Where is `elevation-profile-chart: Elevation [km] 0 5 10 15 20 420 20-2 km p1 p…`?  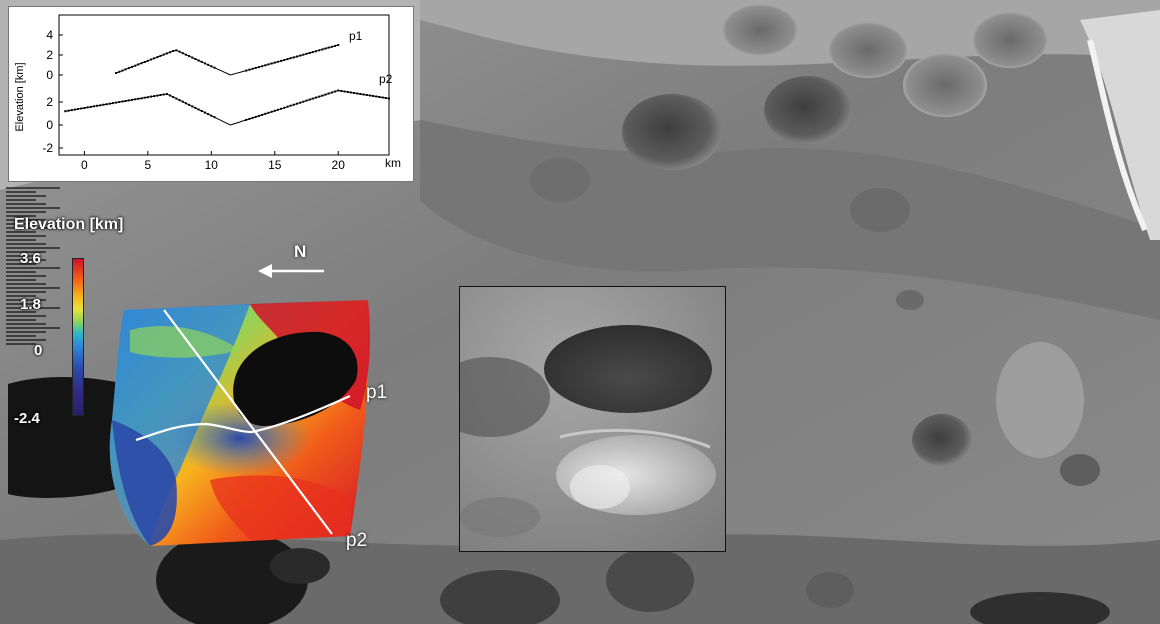
elevation-profile-chart: Elevation [km] 0 5 10 15 20 420 20-2 km p1 p… is located at coordinates (207, 93).